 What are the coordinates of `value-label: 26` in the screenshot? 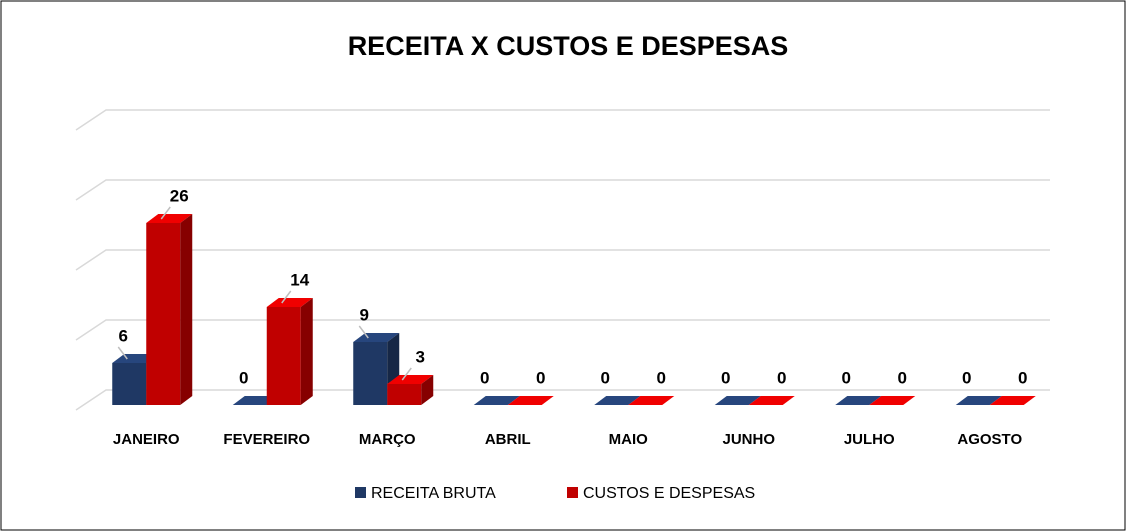 It's located at (179, 195).